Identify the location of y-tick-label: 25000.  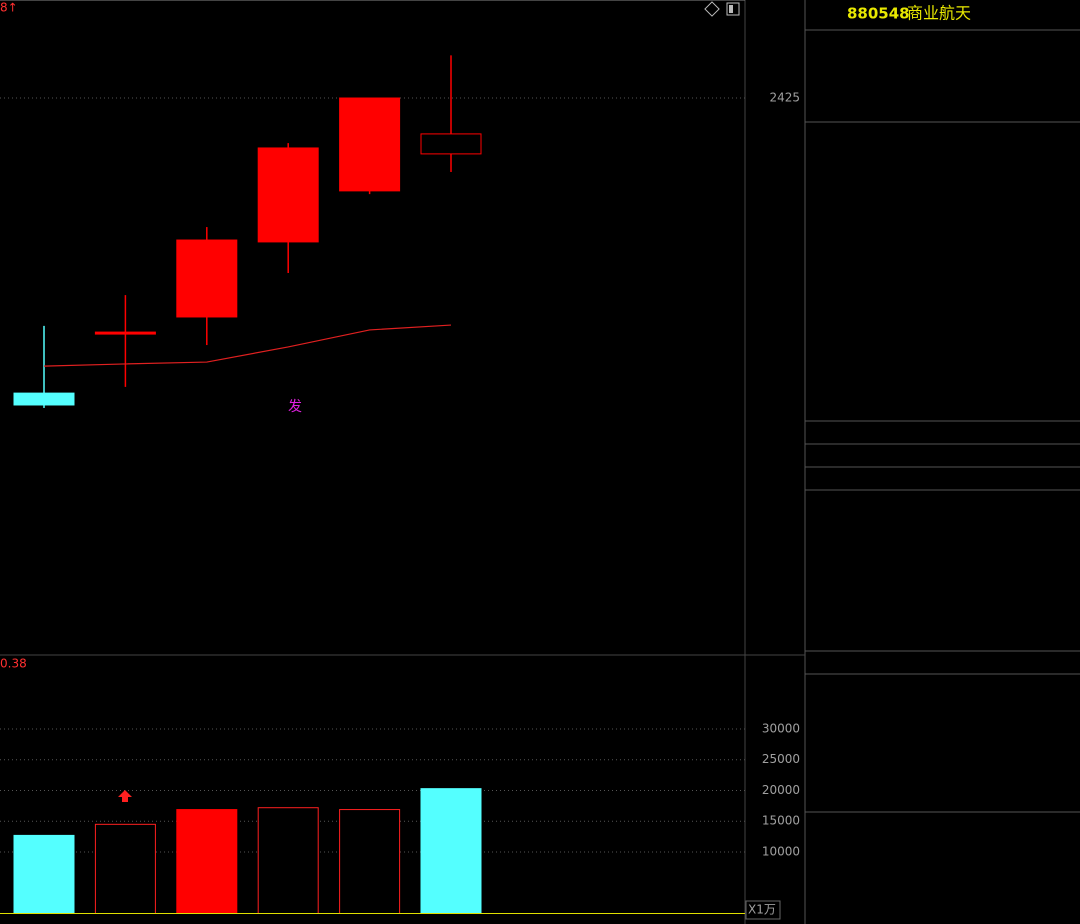
(781, 759).